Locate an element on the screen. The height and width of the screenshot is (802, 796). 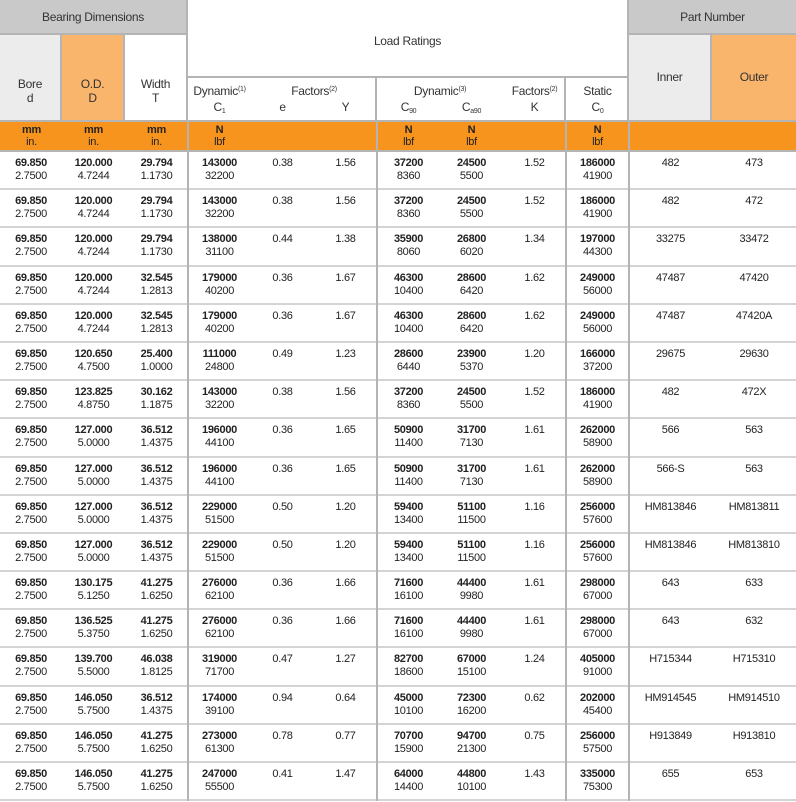
cell-outer: 472 is located at coordinates (754, 201).